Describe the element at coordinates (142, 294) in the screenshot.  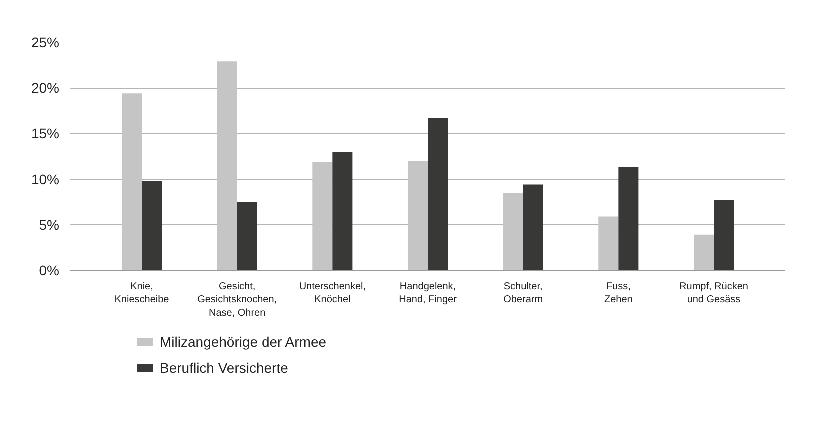
I see `x-tick-label: Knie, Kniescheibe` at that location.